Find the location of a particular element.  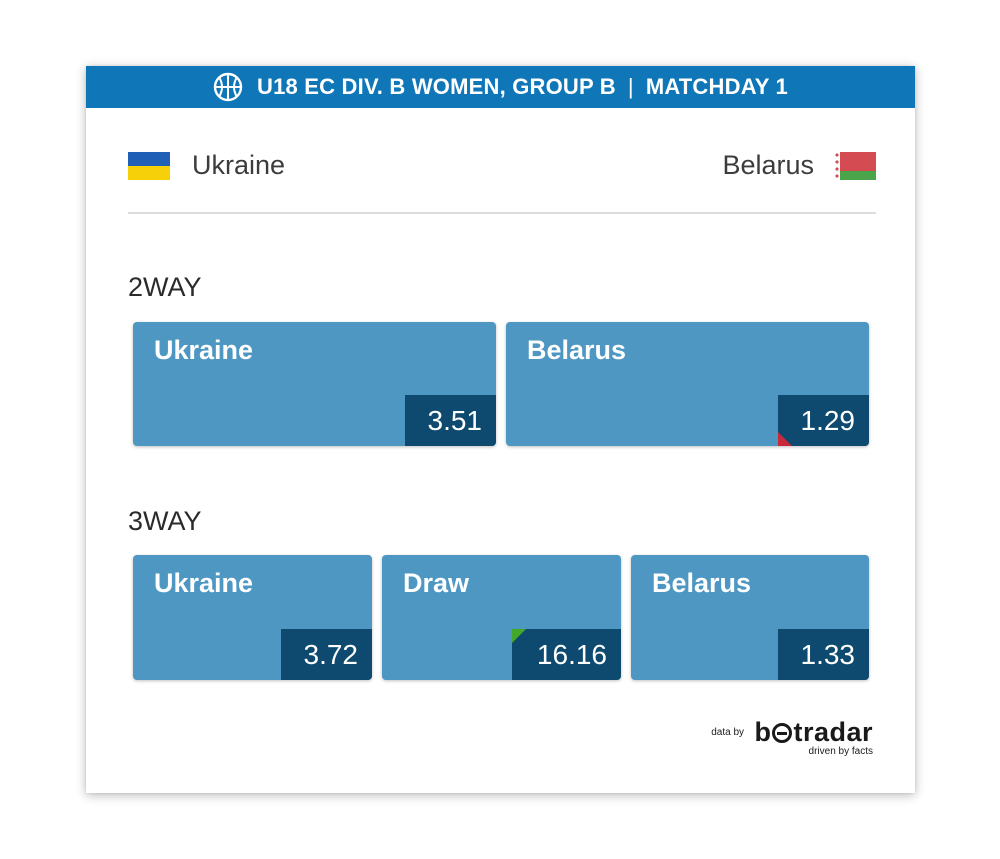

odds-value-box: 3.72 is located at coordinates (326, 654).